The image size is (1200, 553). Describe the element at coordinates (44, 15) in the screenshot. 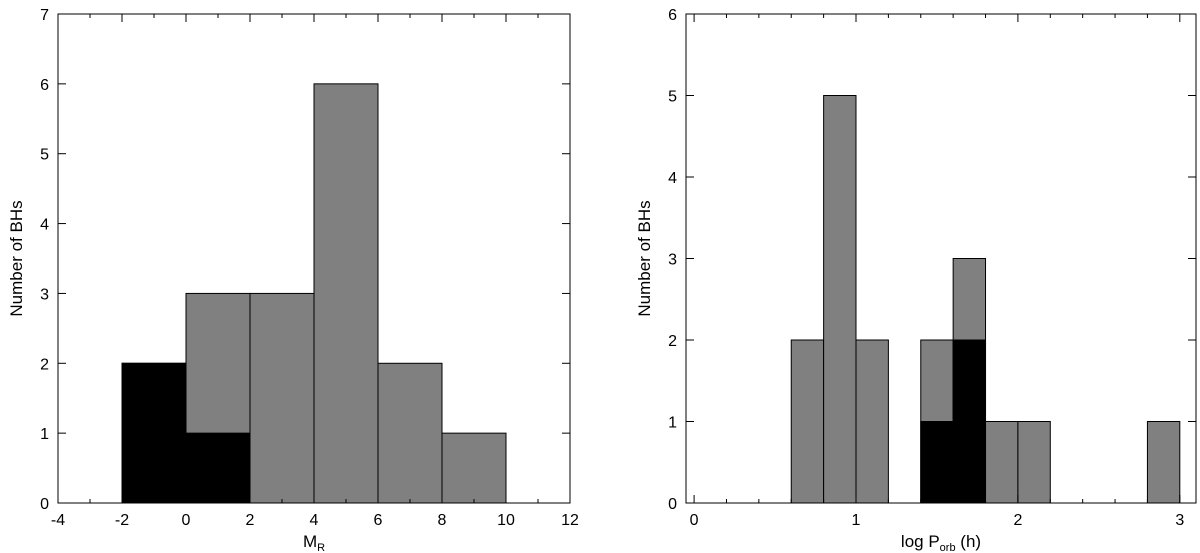

I see `left-y-tick-label: 7` at that location.